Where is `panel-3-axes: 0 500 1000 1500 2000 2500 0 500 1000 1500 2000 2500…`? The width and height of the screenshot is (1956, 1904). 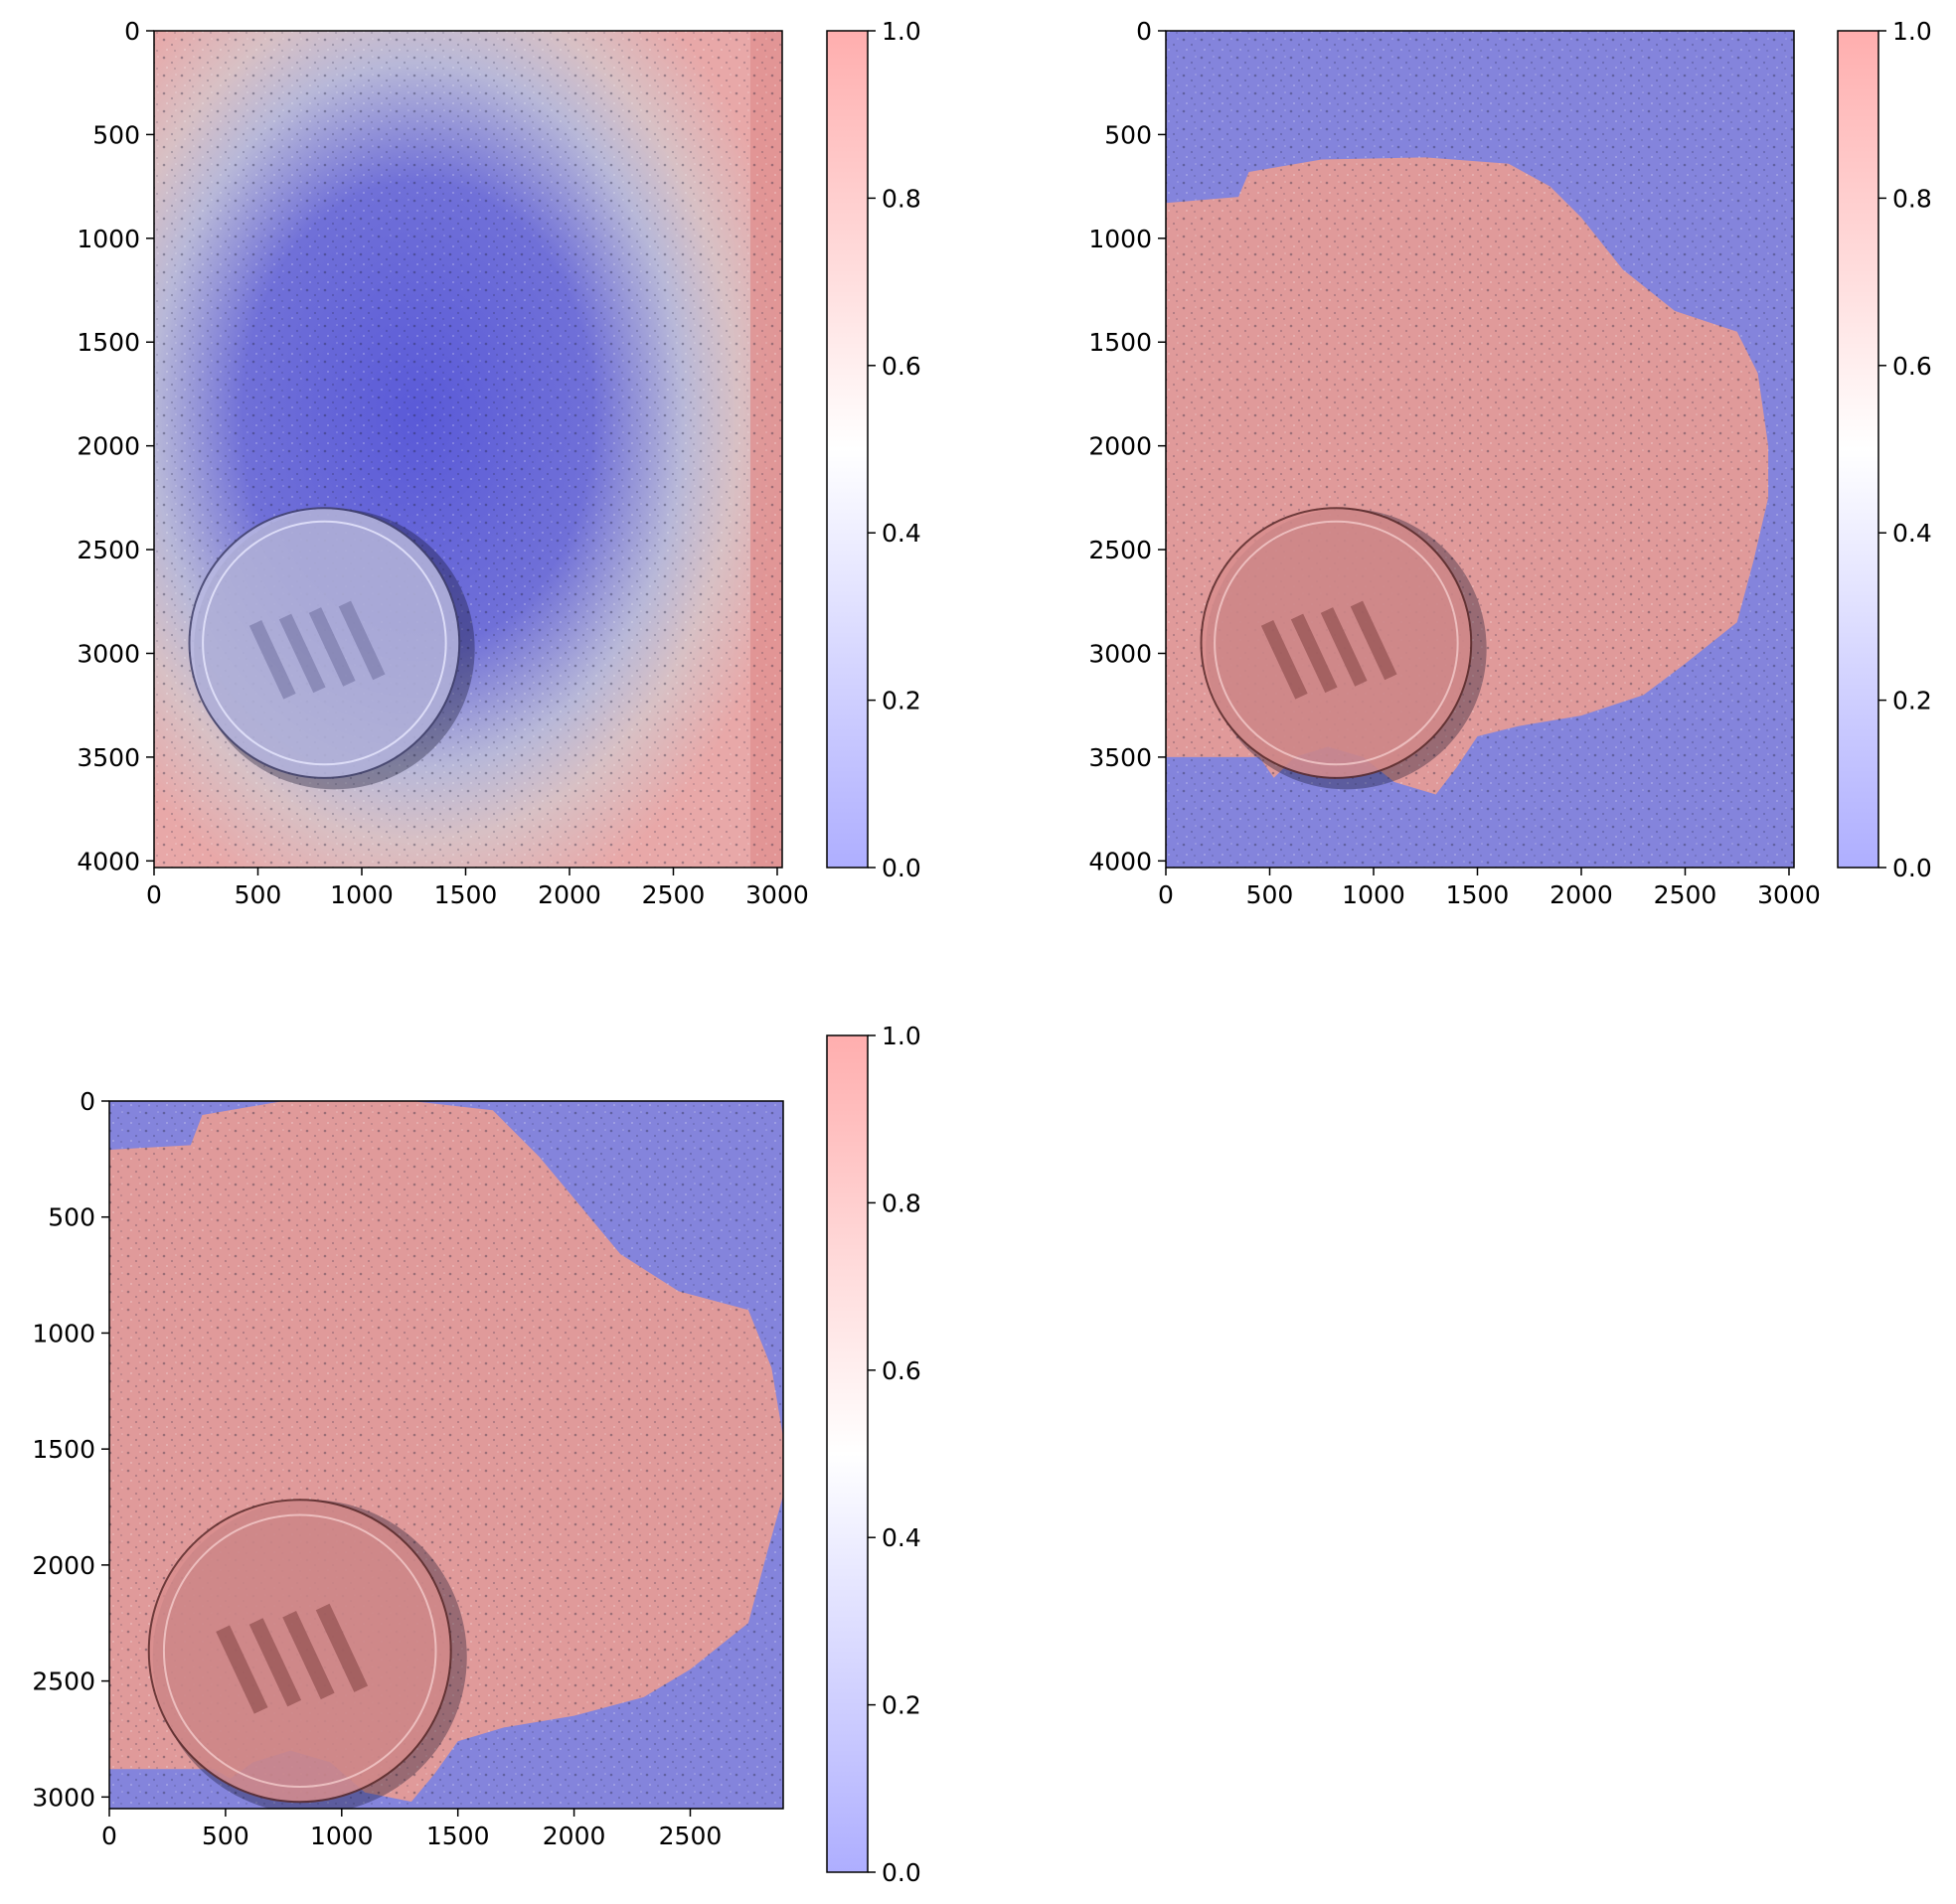 panel-3-axes: 0 500 1000 1500 2000 2500 0 500 1000 1500 2000 2500… is located at coordinates (377, 1469).